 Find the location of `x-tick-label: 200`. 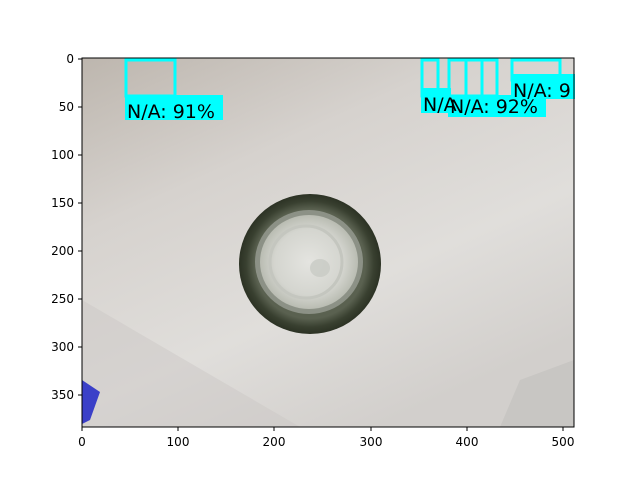

x-tick-label: 200 is located at coordinates (274, 442).